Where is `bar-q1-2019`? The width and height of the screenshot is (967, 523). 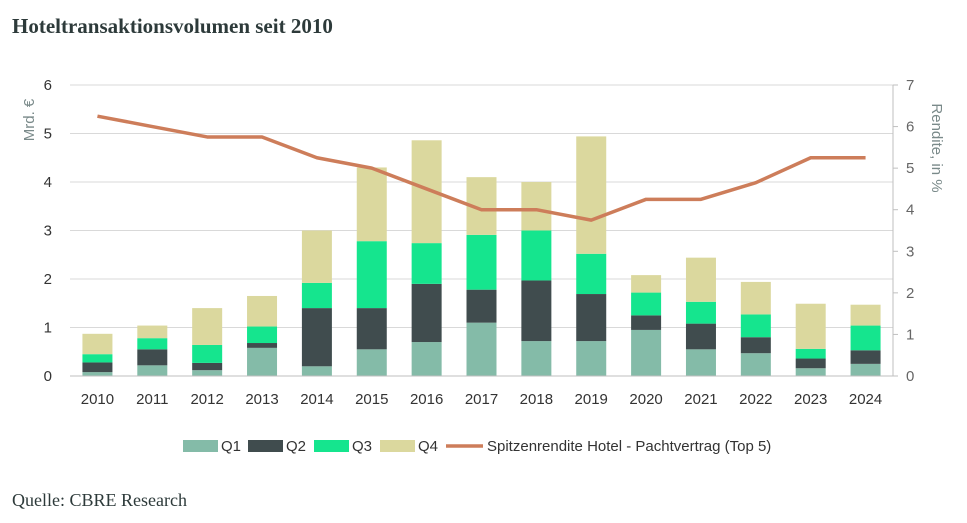 bar-q1-2019 is located at coordinates (591, 358).